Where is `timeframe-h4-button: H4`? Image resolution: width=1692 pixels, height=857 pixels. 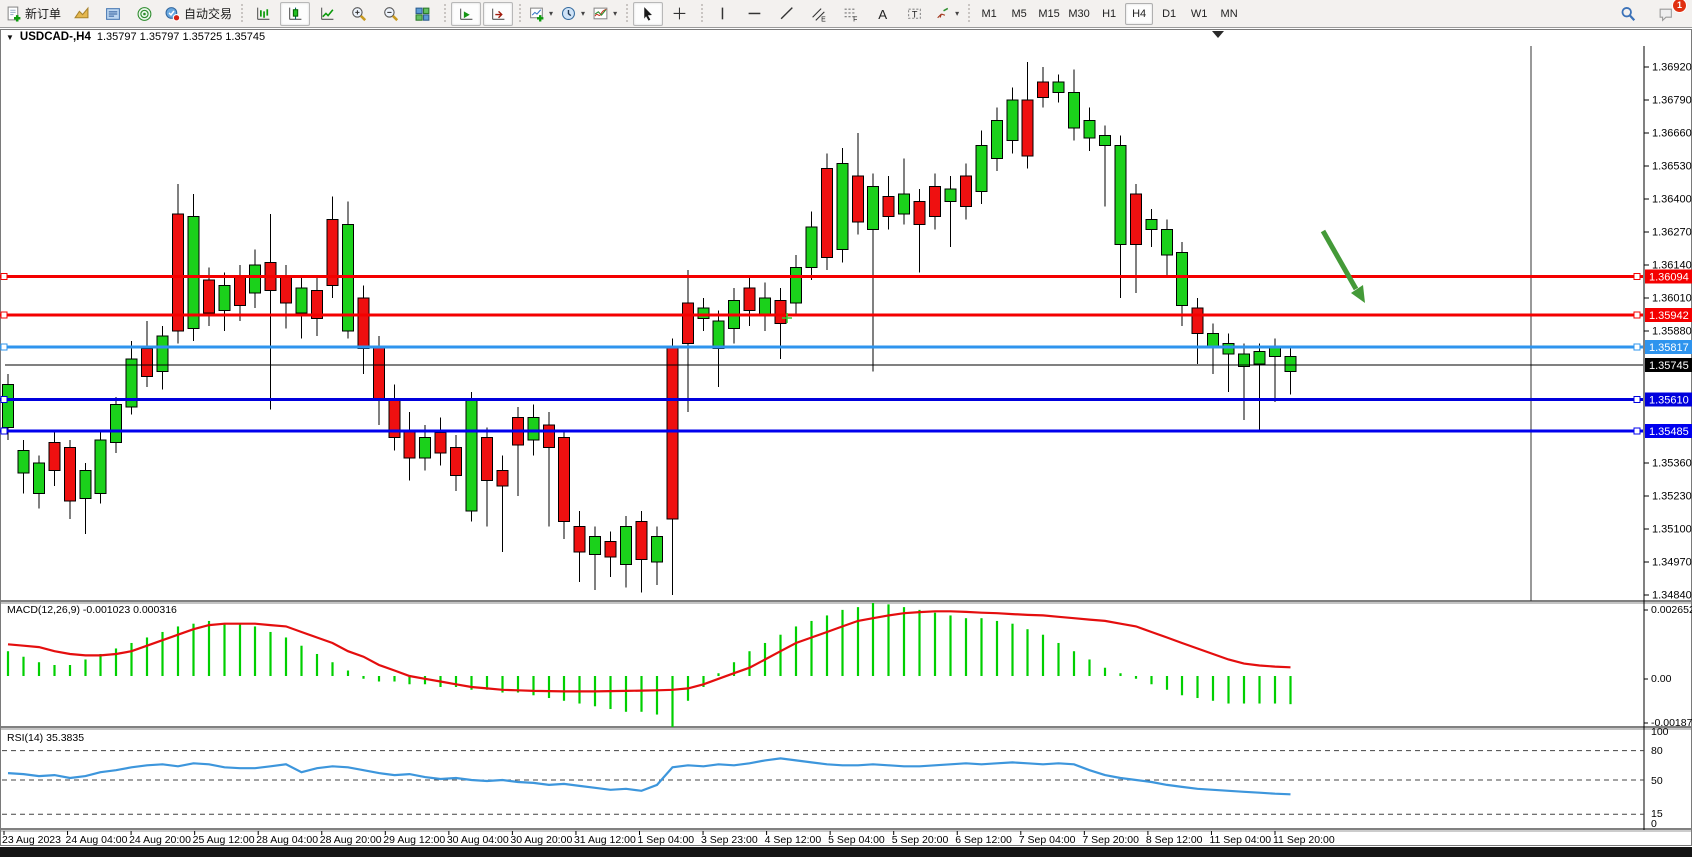
timeframe-h4-button: H4 is located at coordinates (1139, 13).